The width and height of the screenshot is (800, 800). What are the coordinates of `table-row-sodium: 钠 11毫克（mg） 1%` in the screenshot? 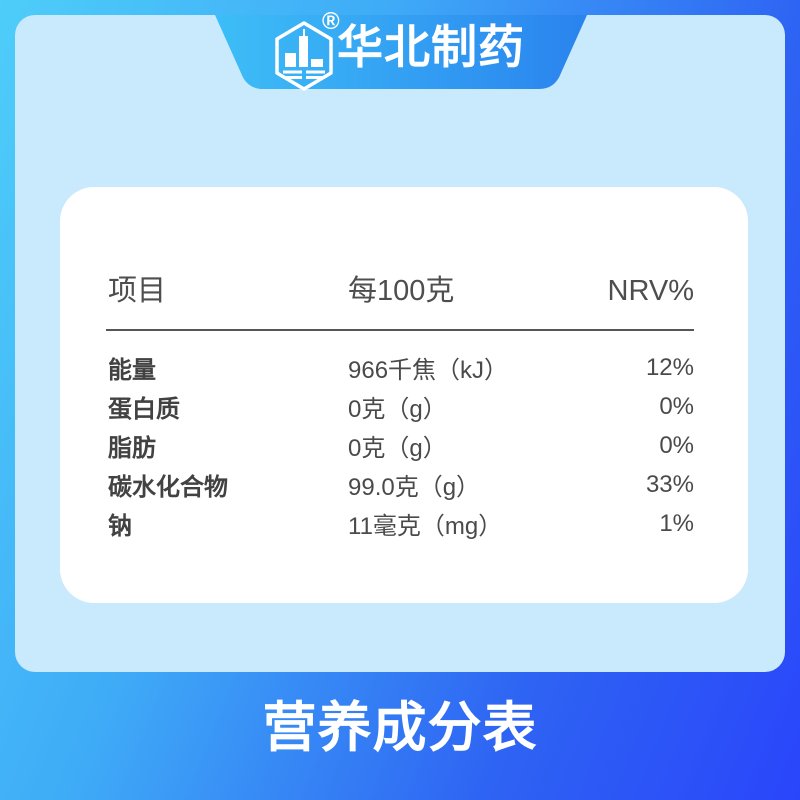 It's located at (404, 523).